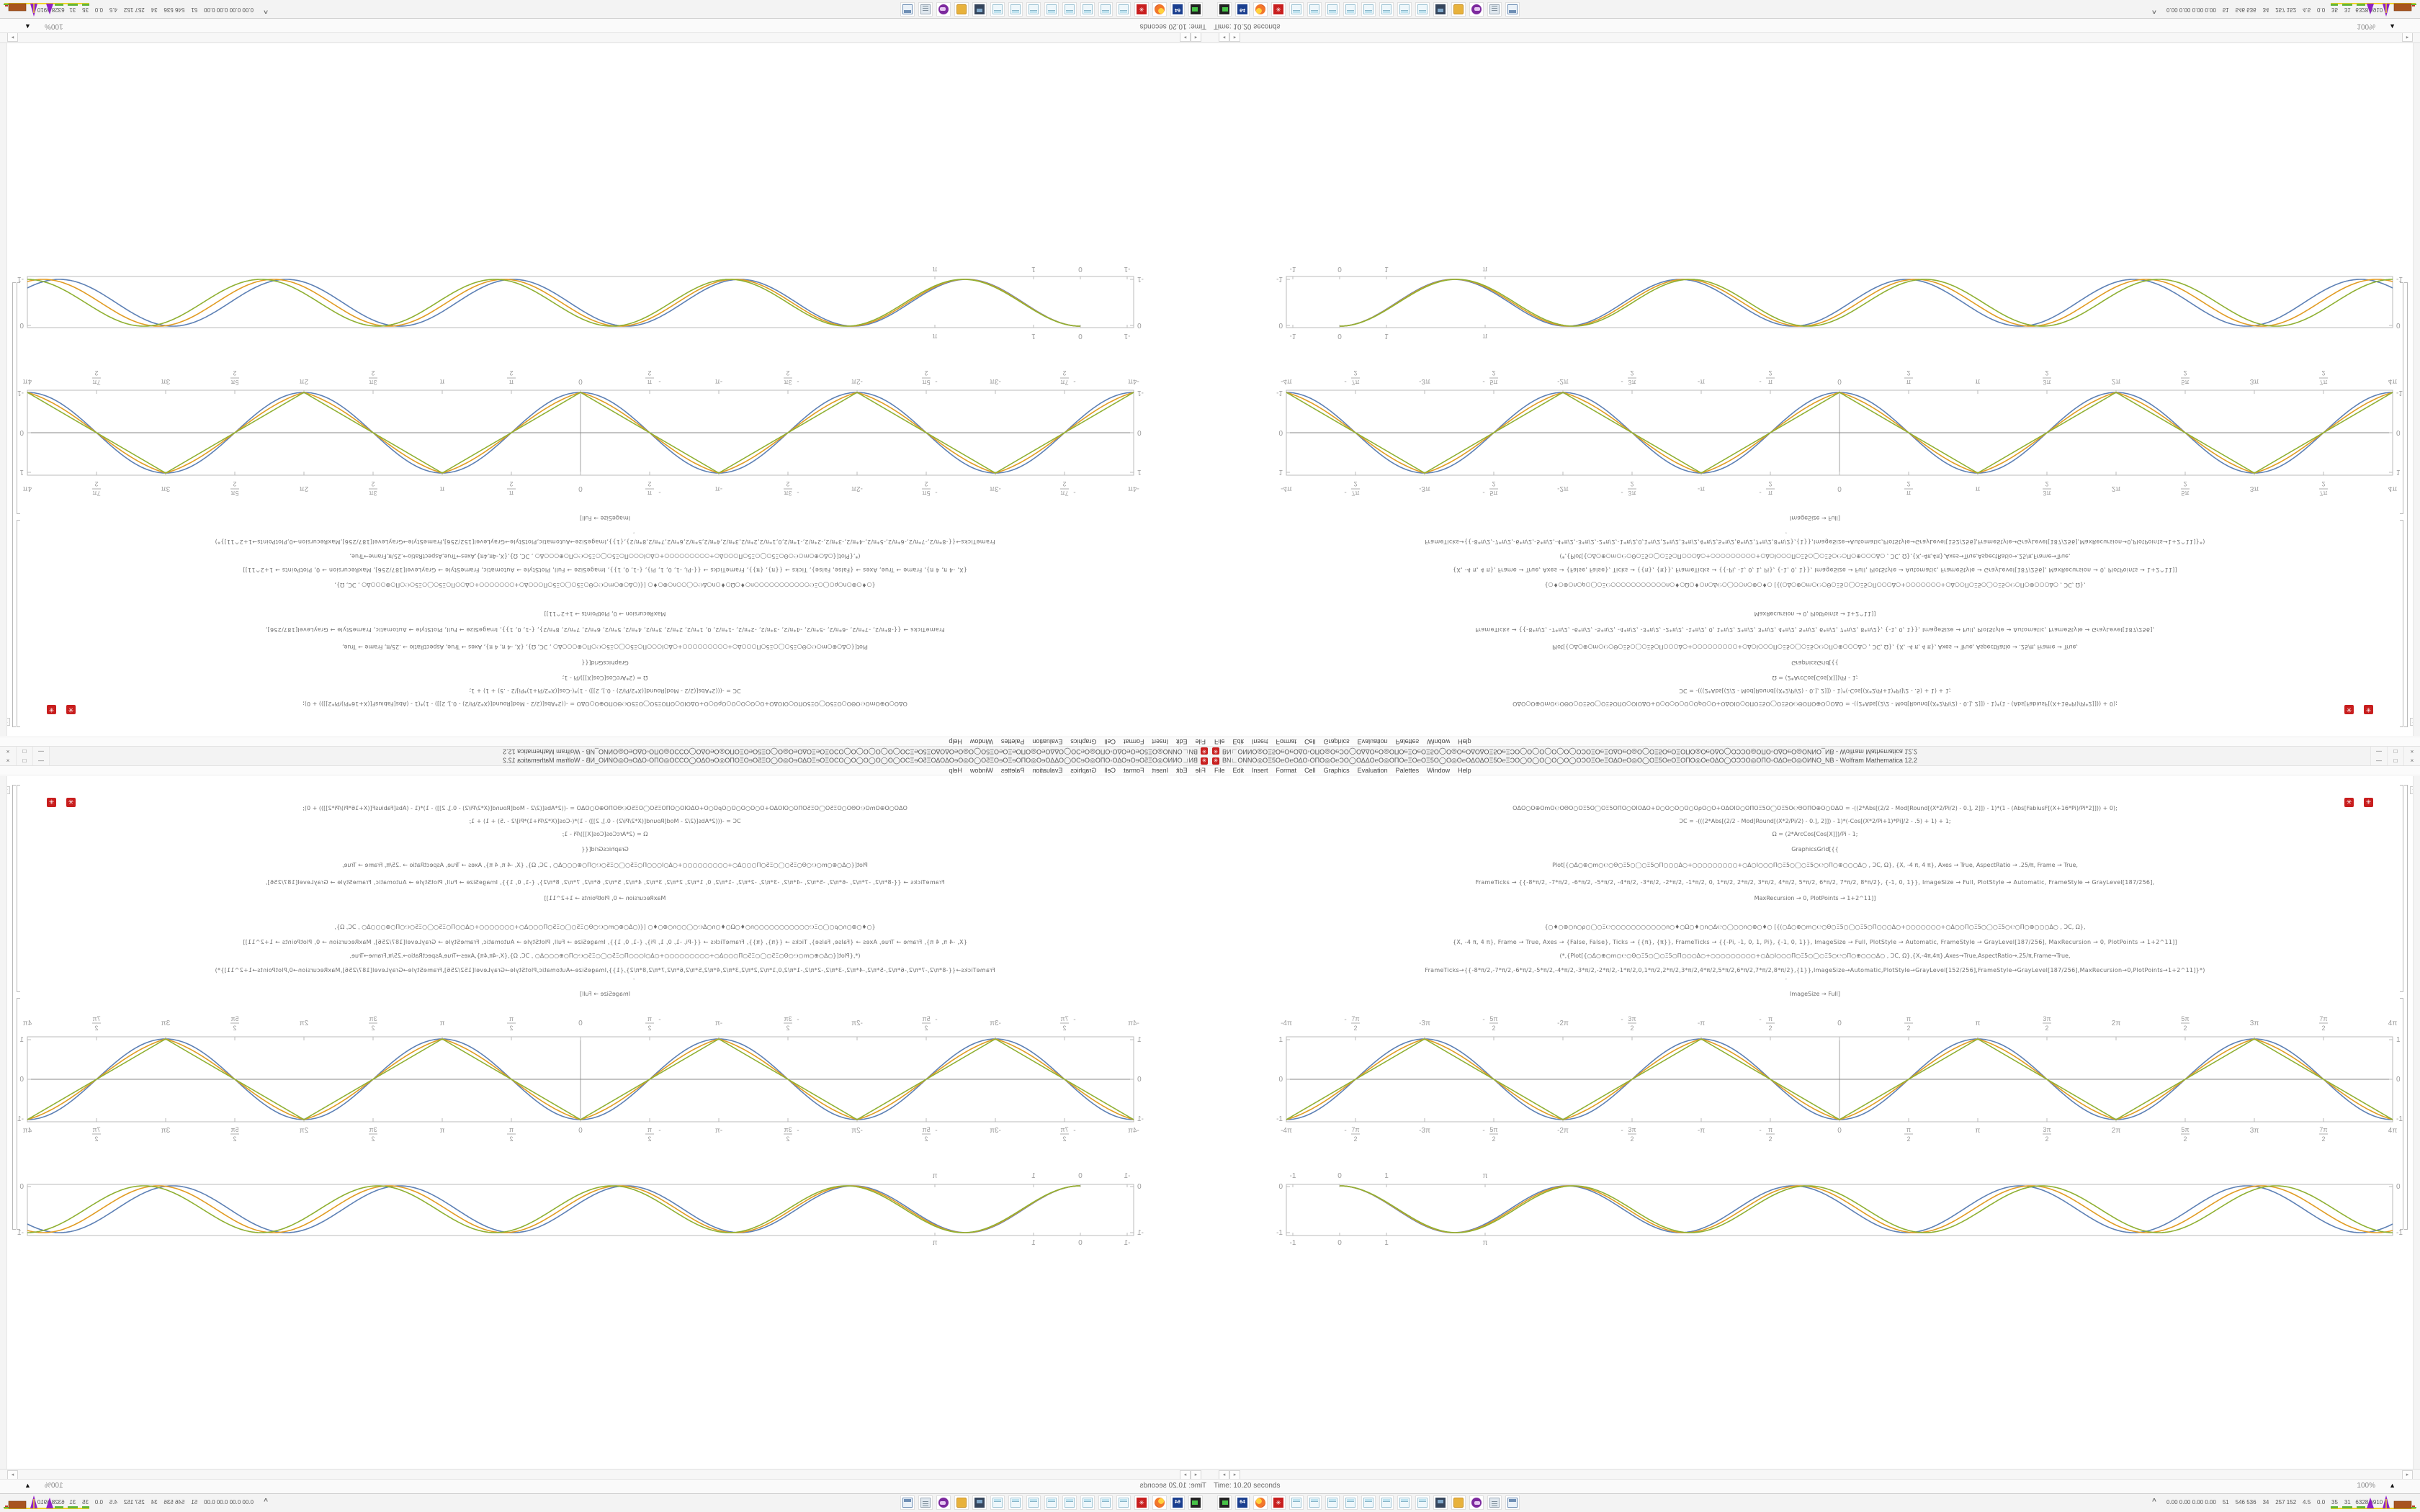  Describe the element at coordinates (266, 1502) in the screenshot. I see `tray-chevron-icon: ^` at that location.